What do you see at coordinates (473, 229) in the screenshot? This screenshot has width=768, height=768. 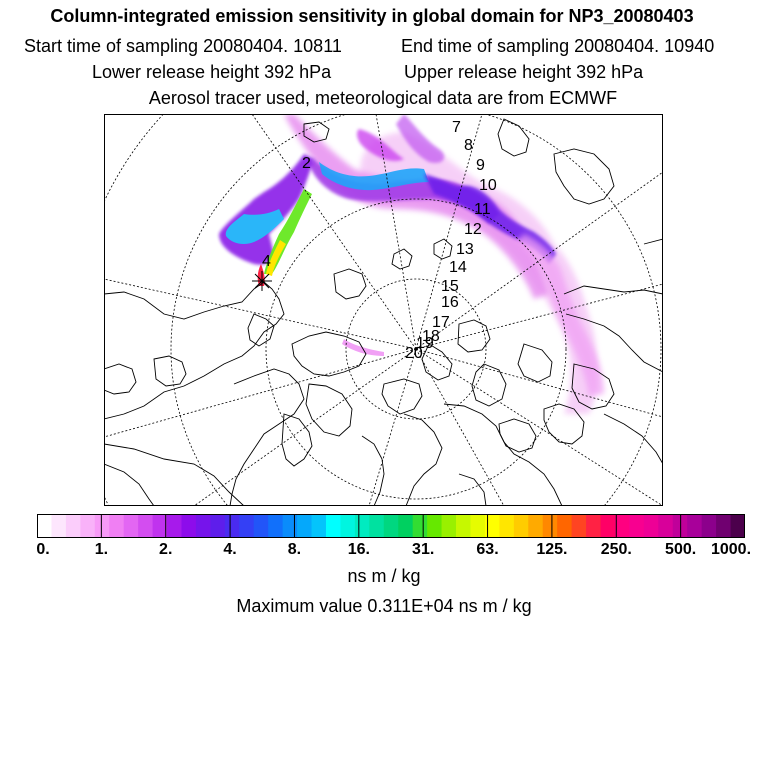 I see `day-label: 12` at bounding box center [473, 229].